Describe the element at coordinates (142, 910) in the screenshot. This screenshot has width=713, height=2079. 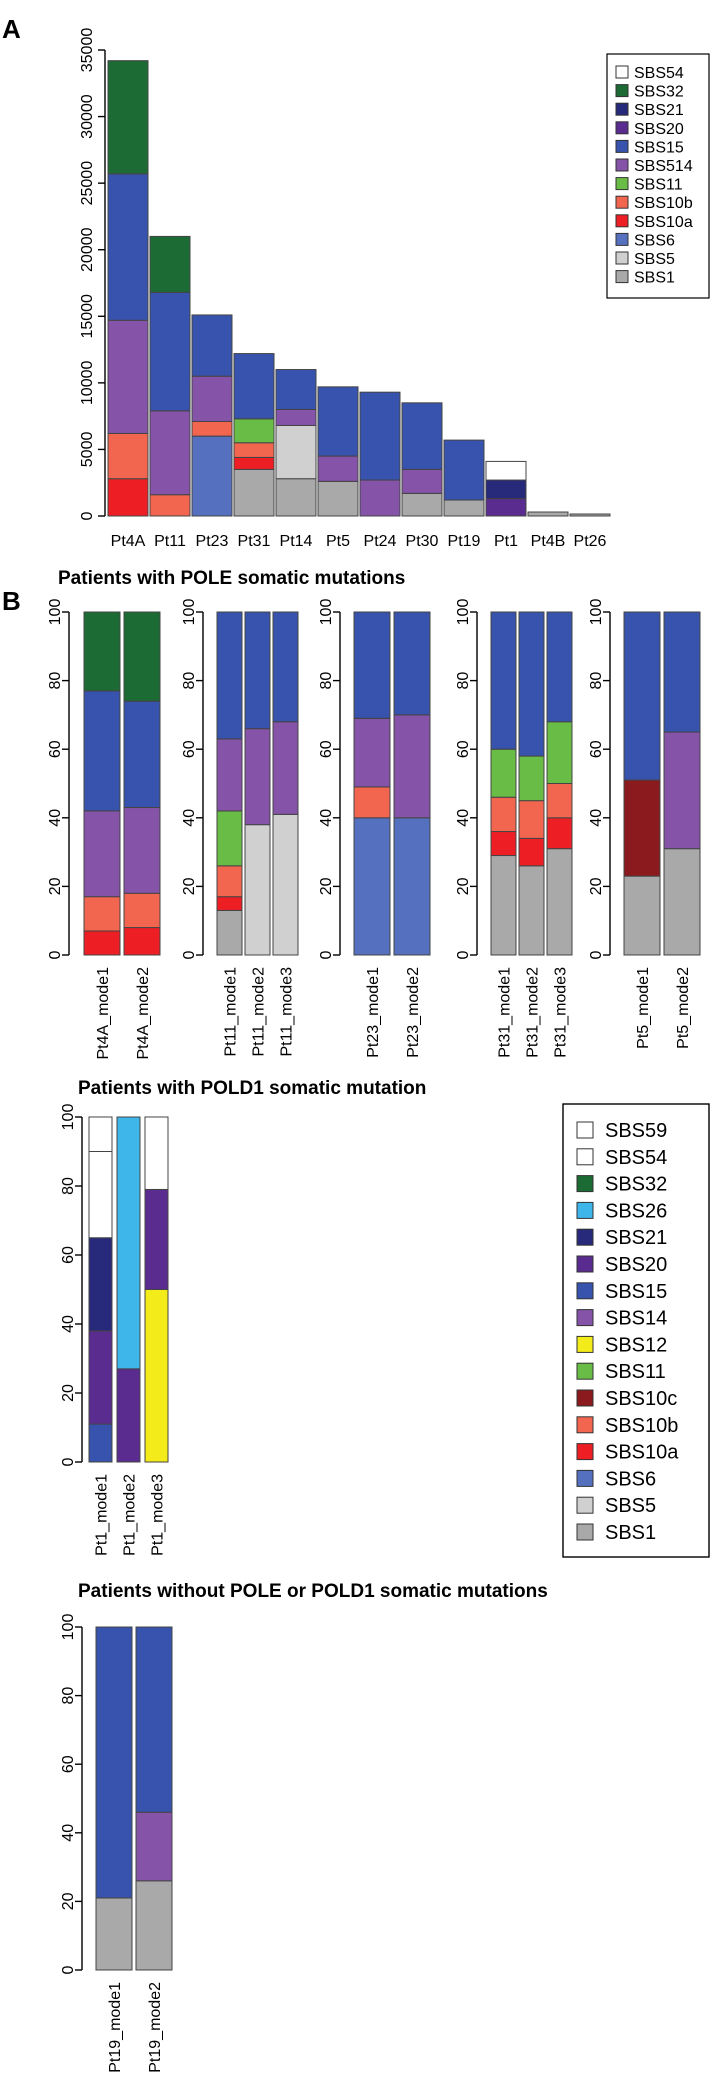
I see `bar-segment-pt4a-mode2-sbs10b` at that location.